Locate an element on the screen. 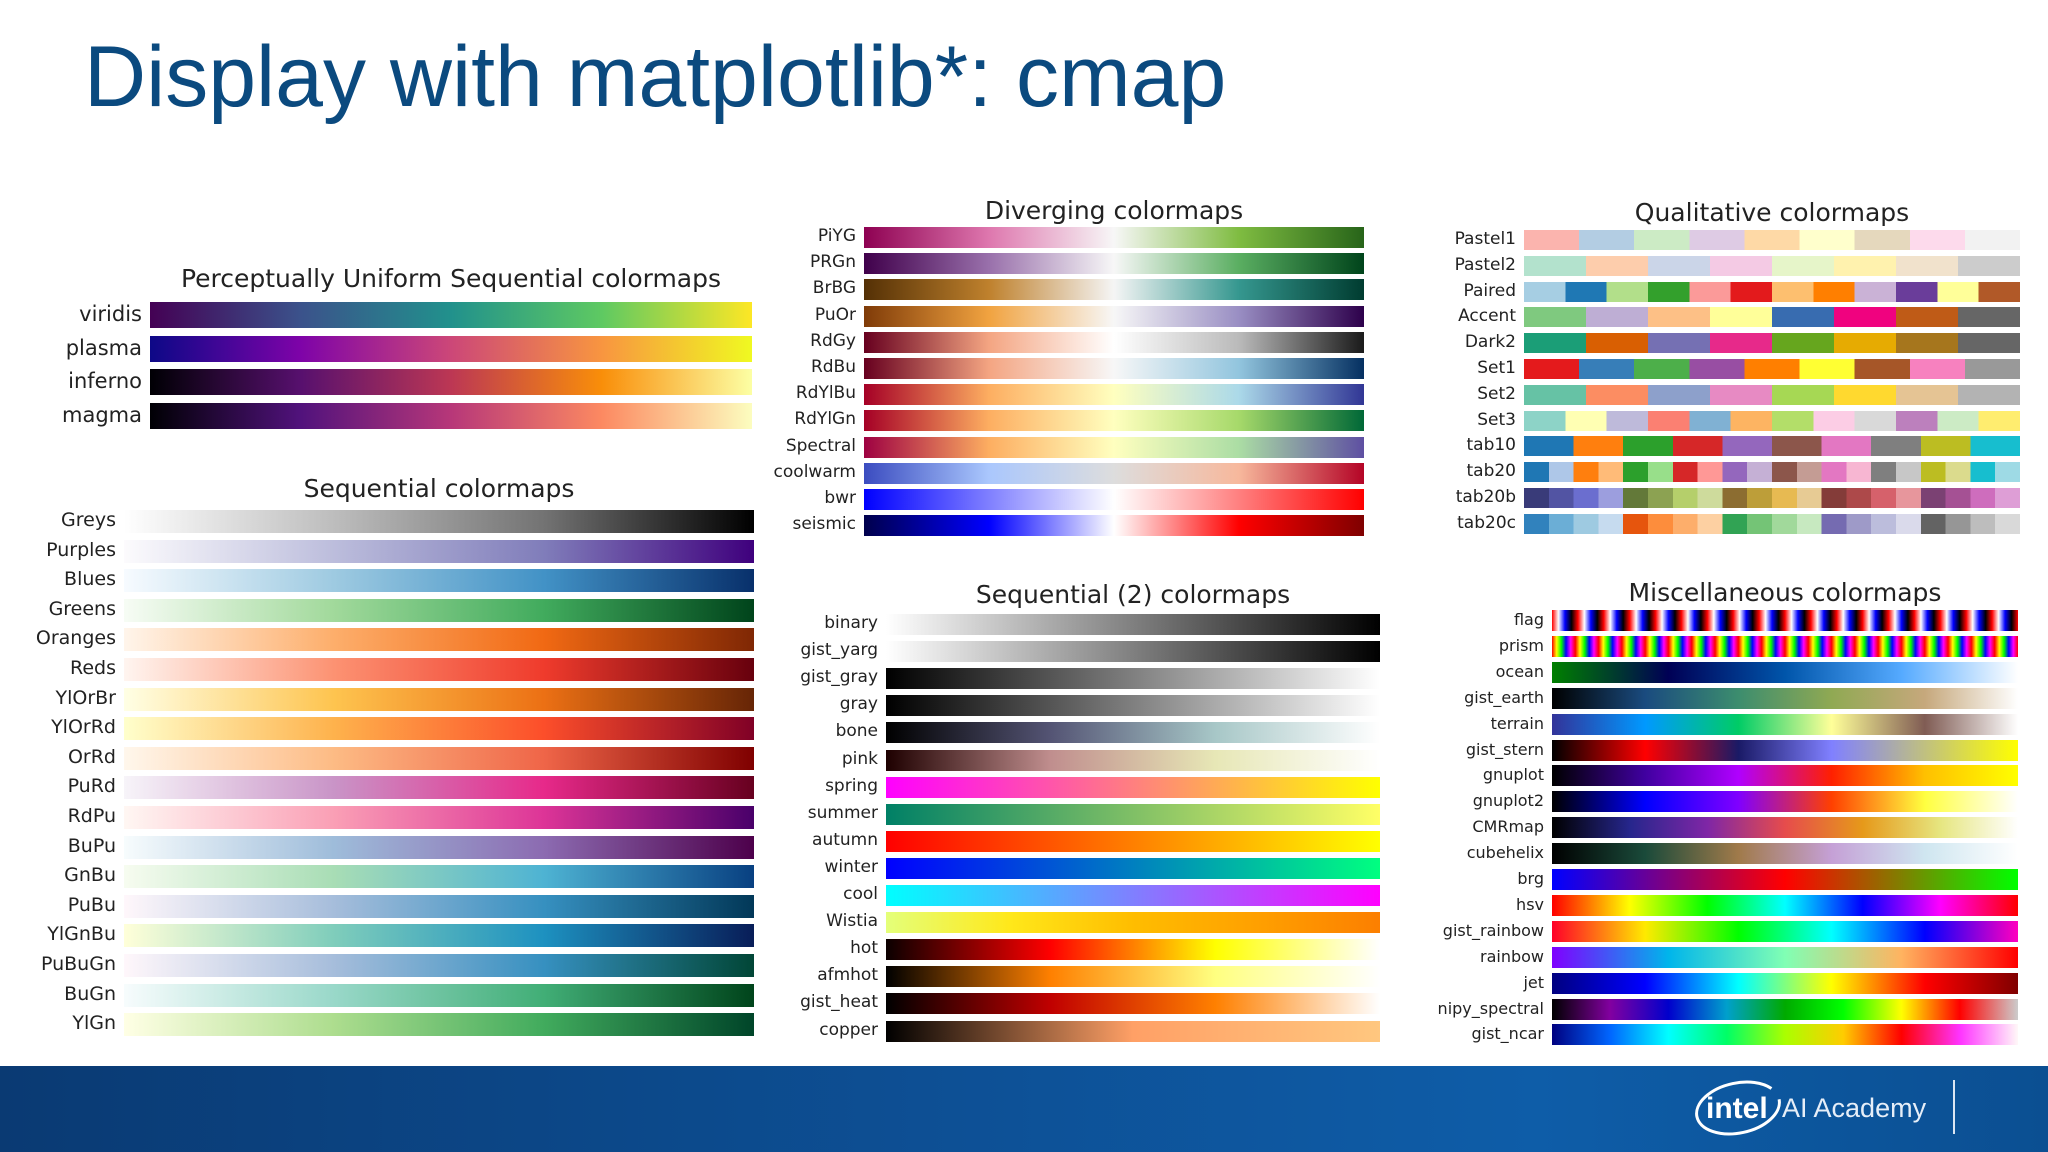  cmap-label: terrain is located at coordinates (1517, 723).